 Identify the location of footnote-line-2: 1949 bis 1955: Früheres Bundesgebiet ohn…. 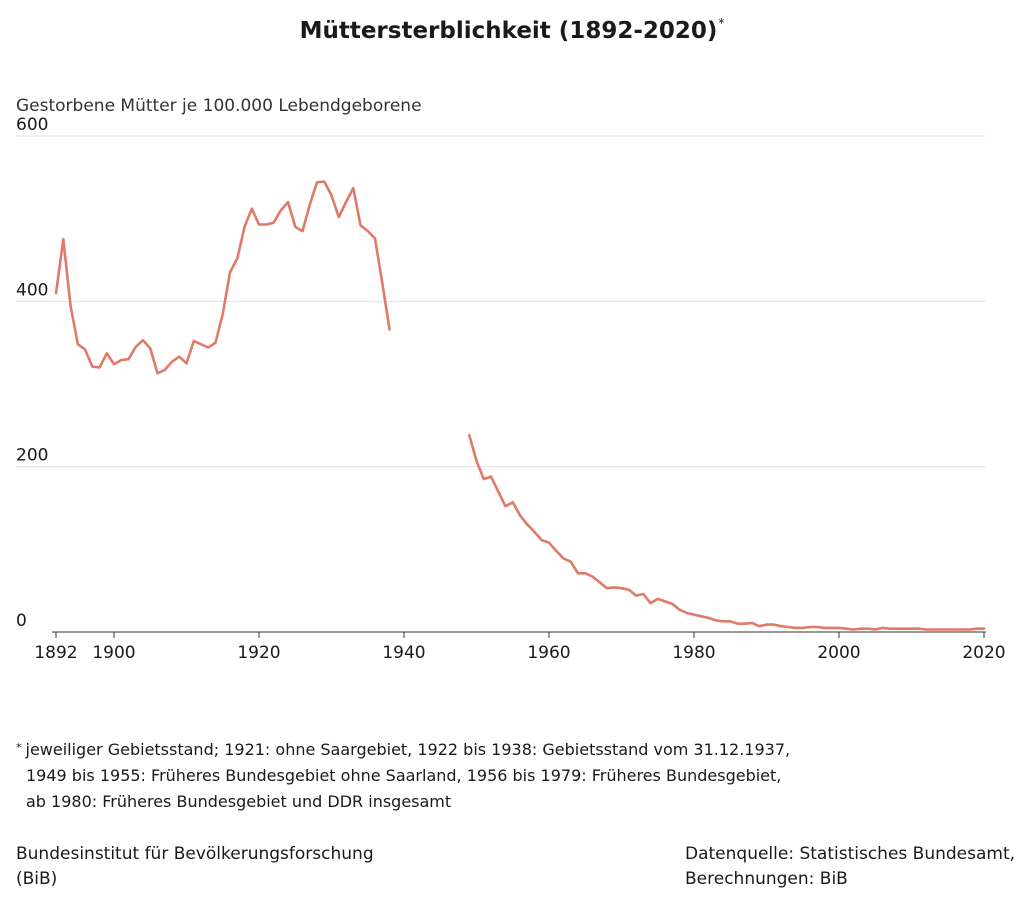
(404, 775).